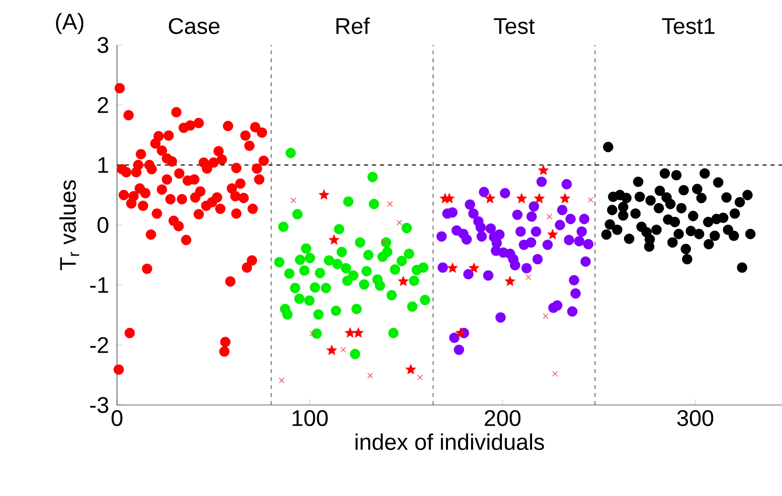 The image size is (782, 496). I want to click on y-axis-title: T$_{r}$ values, so click(69, 225).